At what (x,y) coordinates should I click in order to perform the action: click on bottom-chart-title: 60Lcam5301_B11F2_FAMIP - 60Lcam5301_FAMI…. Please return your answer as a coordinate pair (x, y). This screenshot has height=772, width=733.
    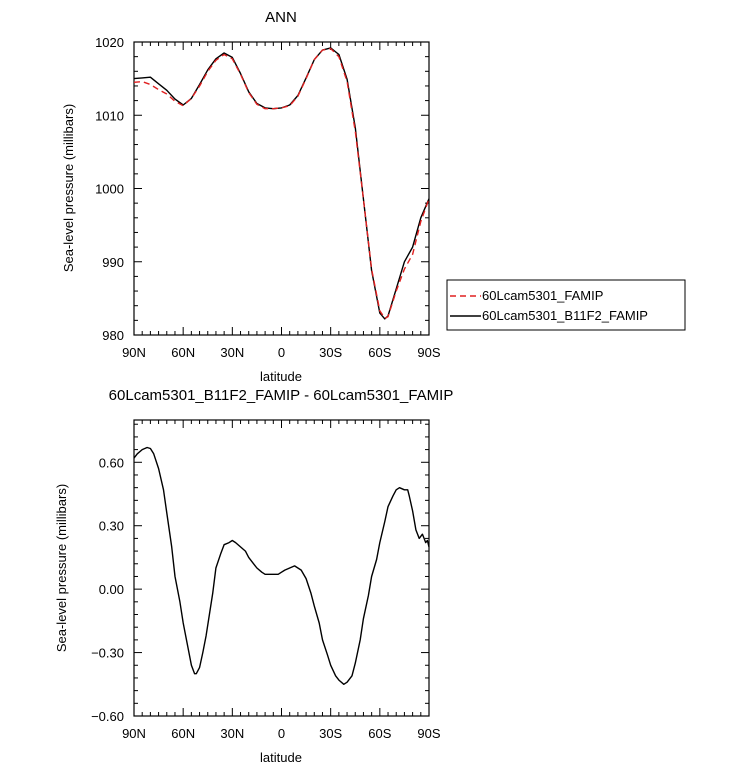
    Looking at the image, I should click on (281, 395).